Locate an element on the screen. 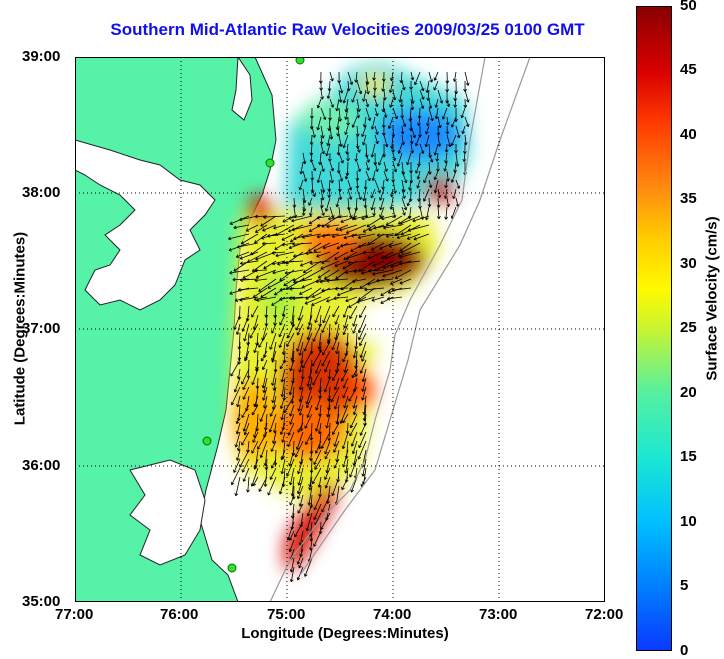  pamlico-sound is located at coordinates (167, 512).